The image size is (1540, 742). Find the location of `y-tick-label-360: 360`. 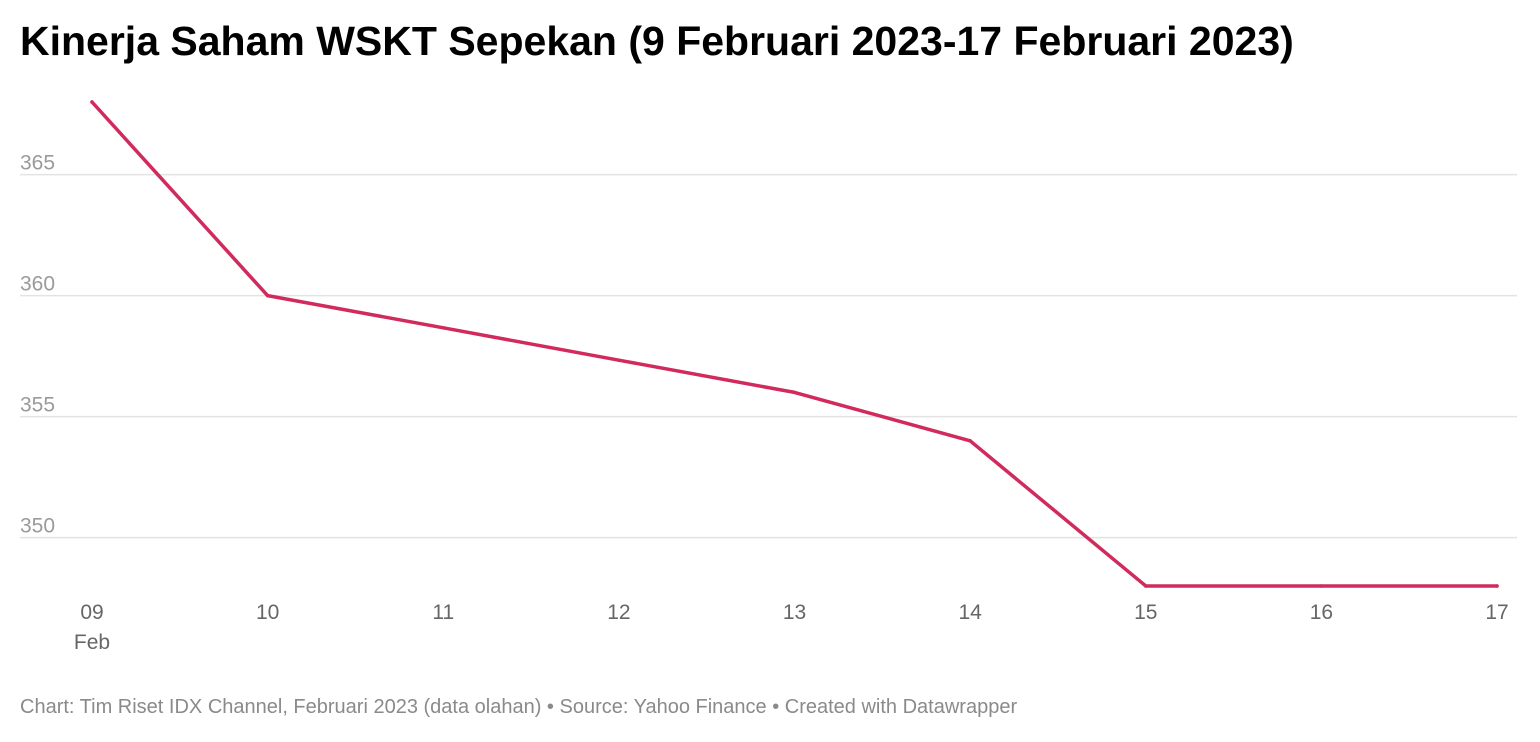

y-tick-label-360: 360 is located at coordinates (37, 284).